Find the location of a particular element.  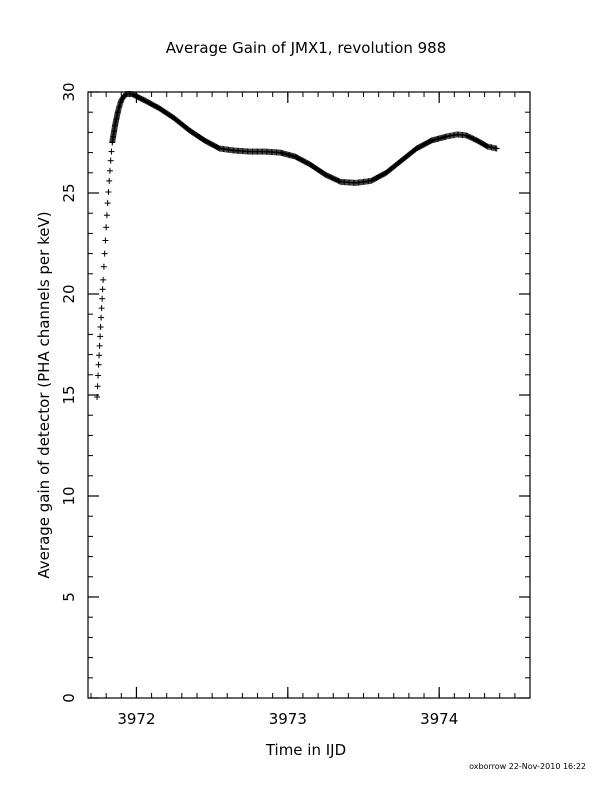

y-tick-label: 10 is located at coordinates (69, 495).